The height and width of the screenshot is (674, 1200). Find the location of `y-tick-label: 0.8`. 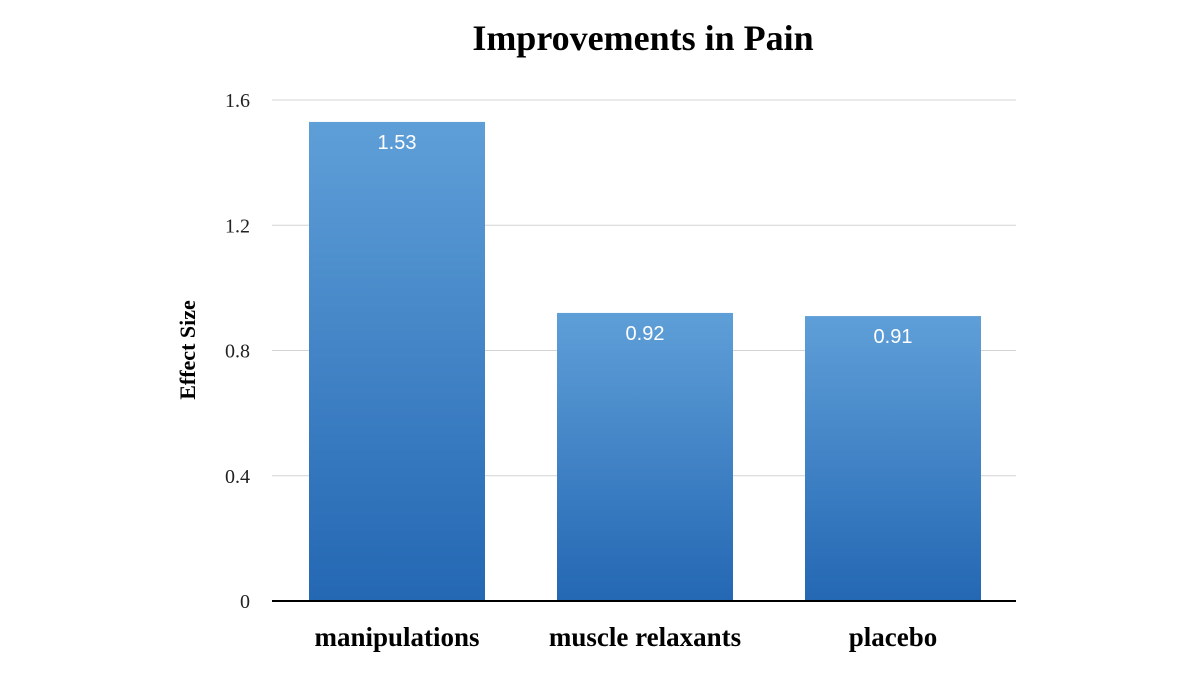

y-tick-label: 0.8 is located at coordinates (237, 352).